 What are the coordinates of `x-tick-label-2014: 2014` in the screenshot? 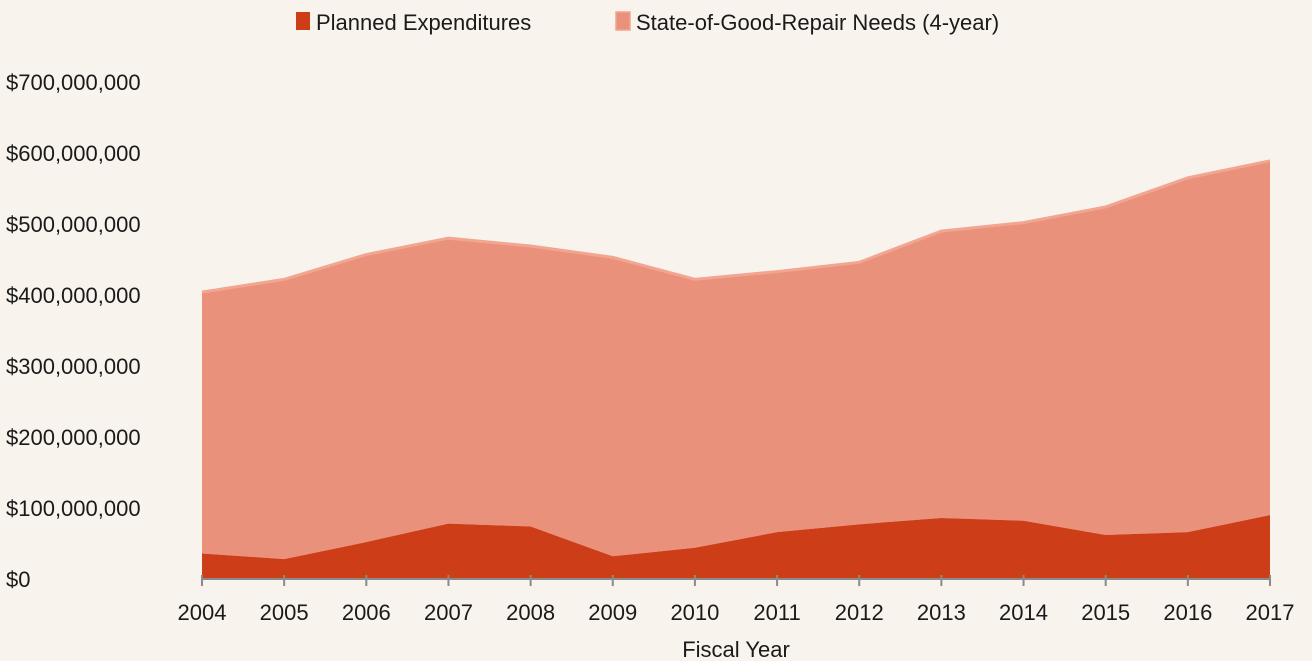 It's located at (1023, 612).